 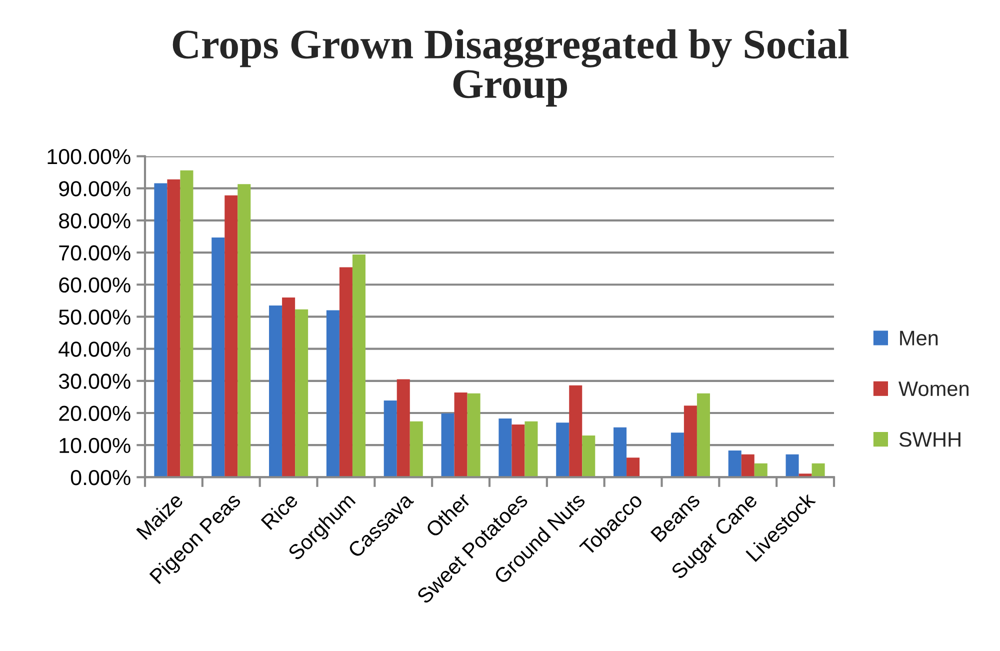 I want to click on y-tick-label: 100.00%, so click(x=89, y=156).